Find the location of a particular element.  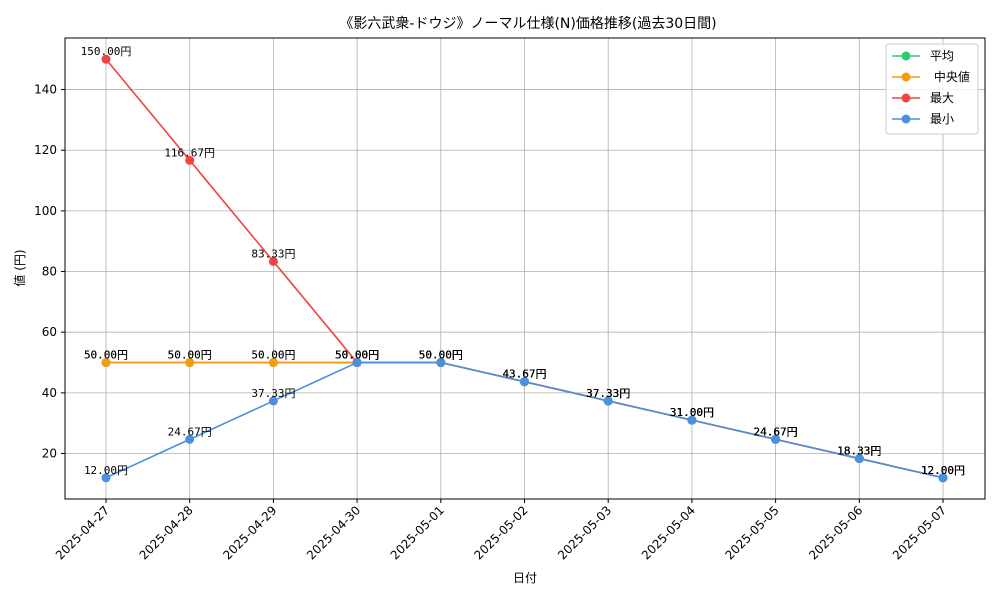

legend-label: 最小 is located at coordinates (942, 119).